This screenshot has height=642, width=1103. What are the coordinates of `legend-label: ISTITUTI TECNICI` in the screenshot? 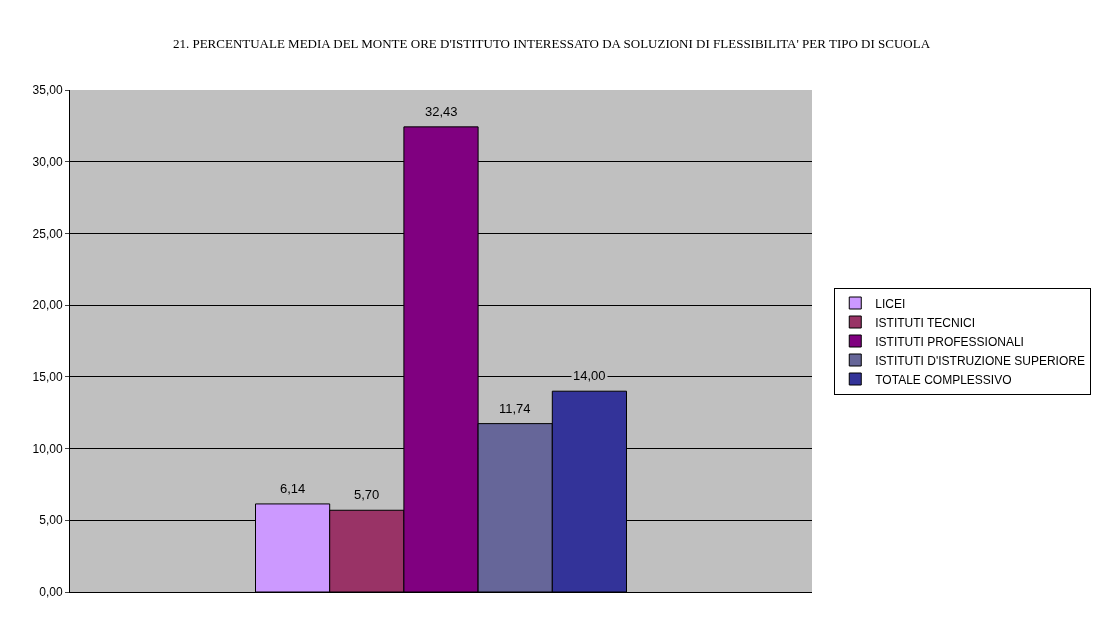 It's located at (925, 322).